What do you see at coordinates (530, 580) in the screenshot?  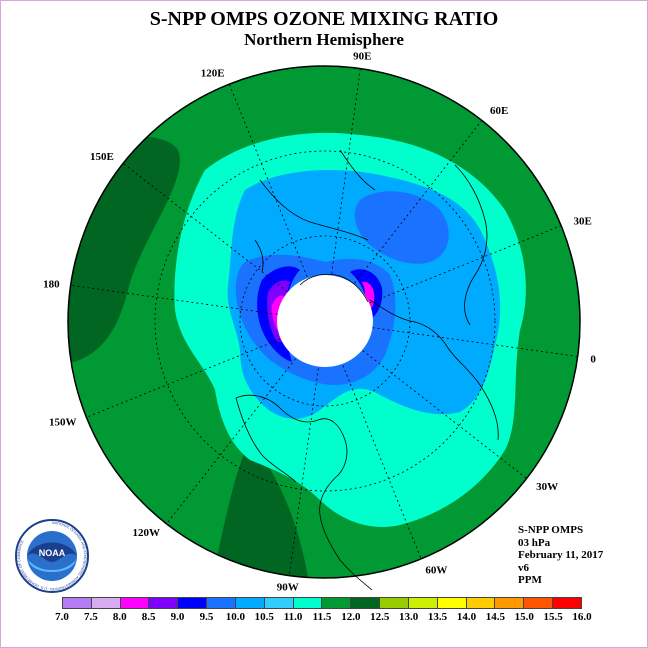 I see `info-units: PPM` at bounding box center [530, 580].